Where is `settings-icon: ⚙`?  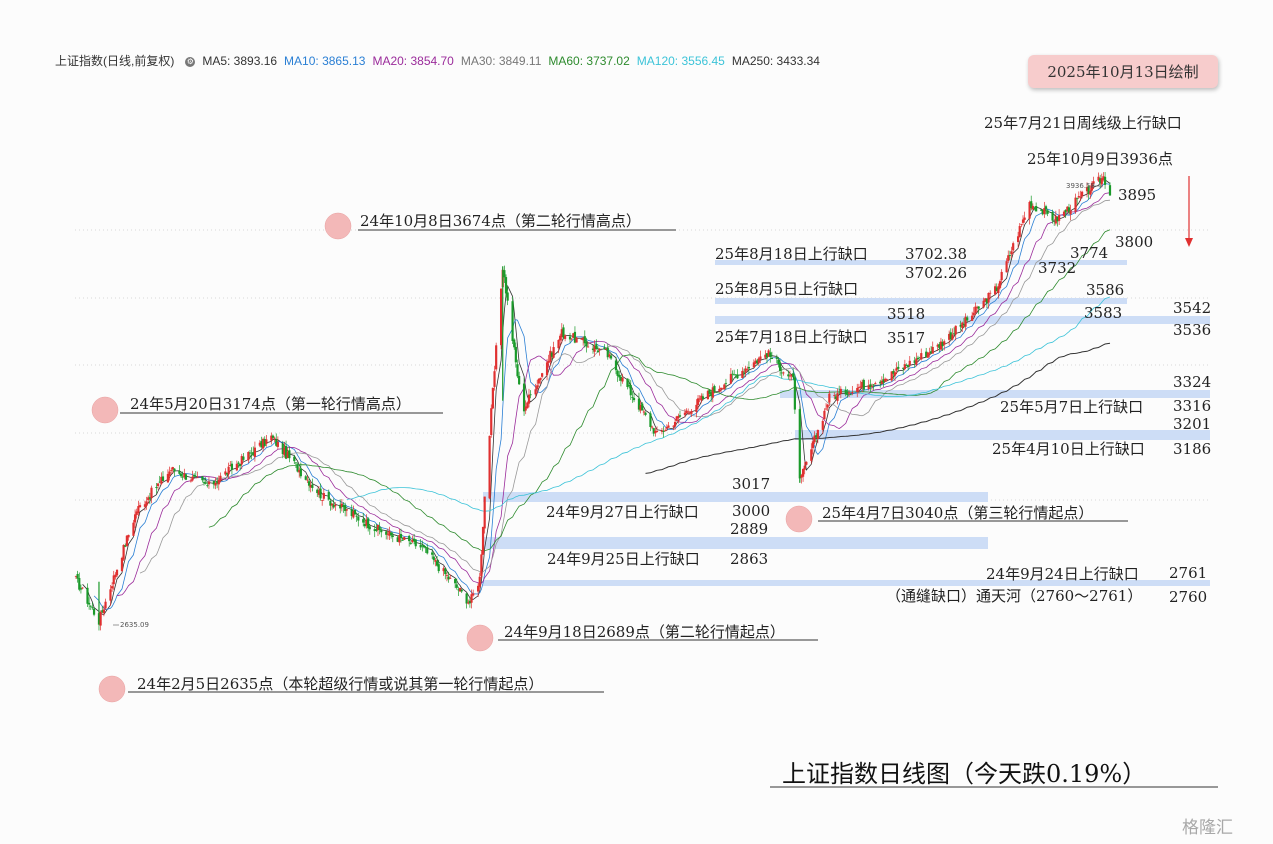
settings-icon: ⚙ is located at coordinates (190, 61).